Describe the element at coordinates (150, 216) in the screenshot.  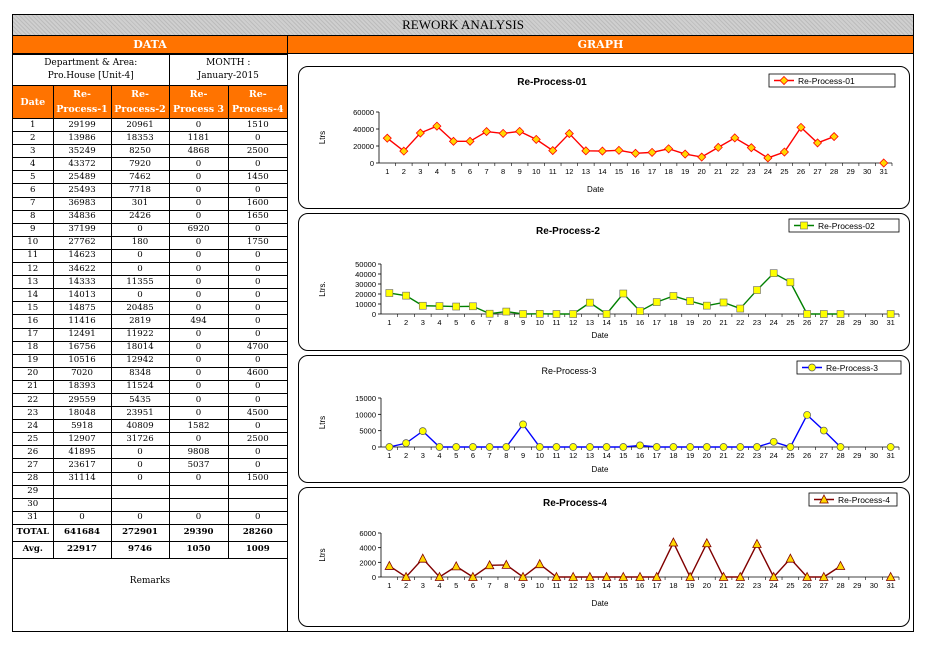
I see `table-row: 8 34836 2426 0 1650` at that location.